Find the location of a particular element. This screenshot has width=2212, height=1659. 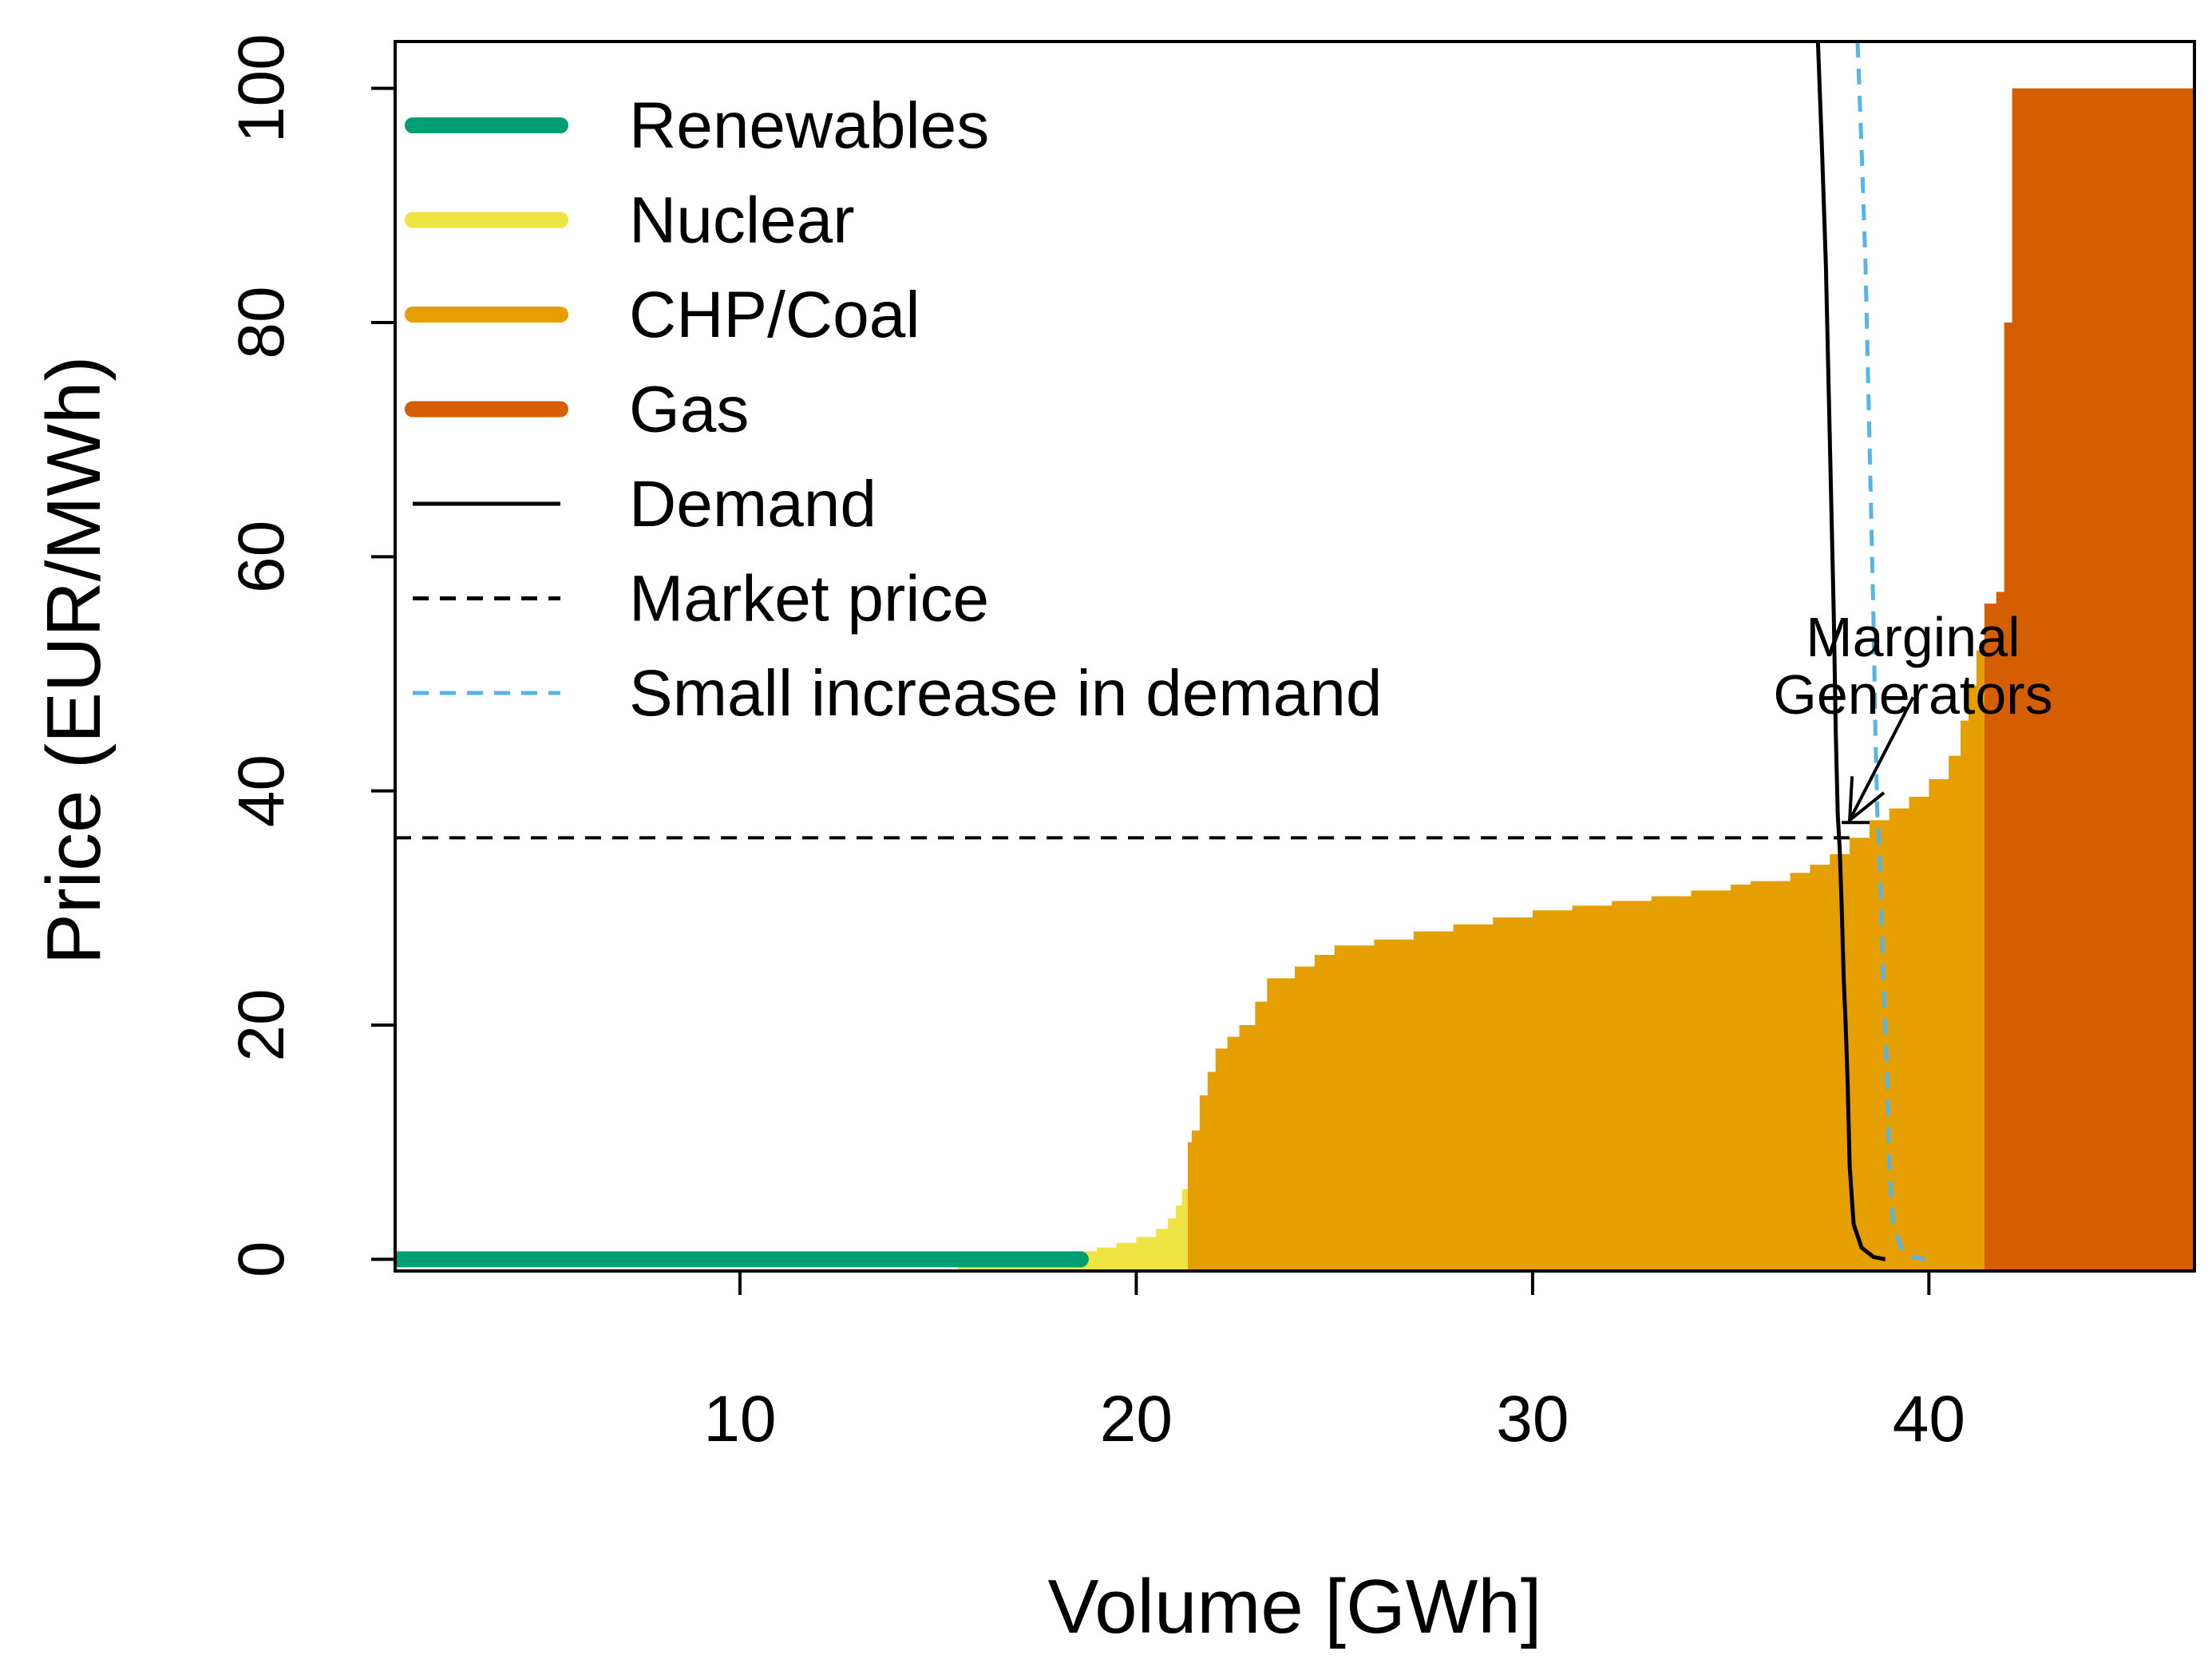

small-increase-demand-line is located at coordinates (1890, 651).